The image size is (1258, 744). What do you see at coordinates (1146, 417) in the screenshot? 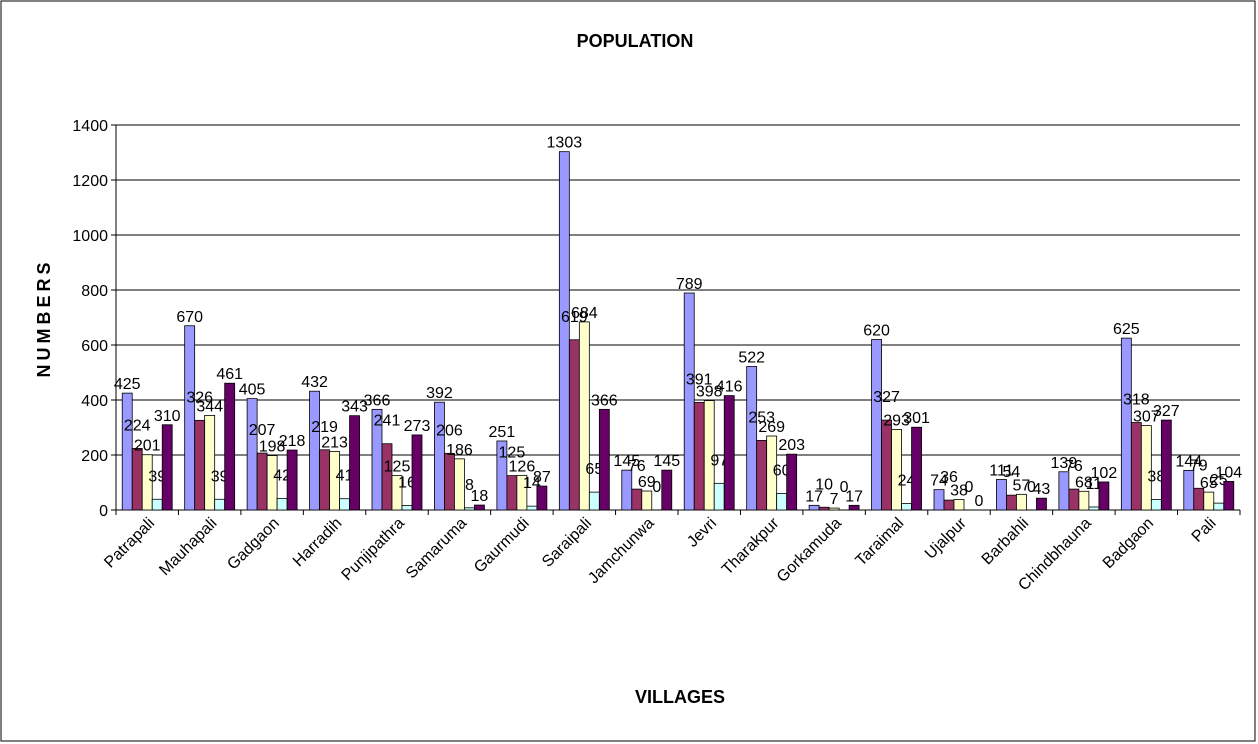
I see `data-label: 307` at bounding box center [1146, 417].